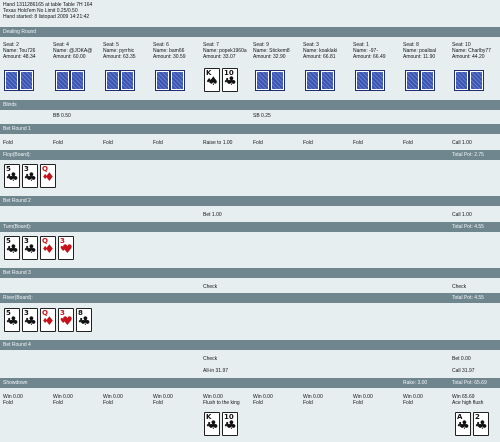 This screenshot has width=500, height=442. I want to click on playing-card: K ♣ ♣, so click(212, 424).